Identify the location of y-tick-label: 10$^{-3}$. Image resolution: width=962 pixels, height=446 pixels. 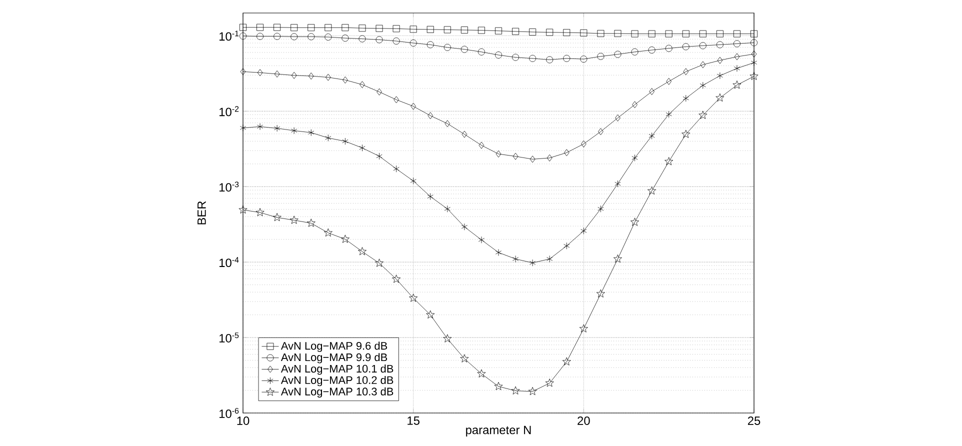
(229, 187).